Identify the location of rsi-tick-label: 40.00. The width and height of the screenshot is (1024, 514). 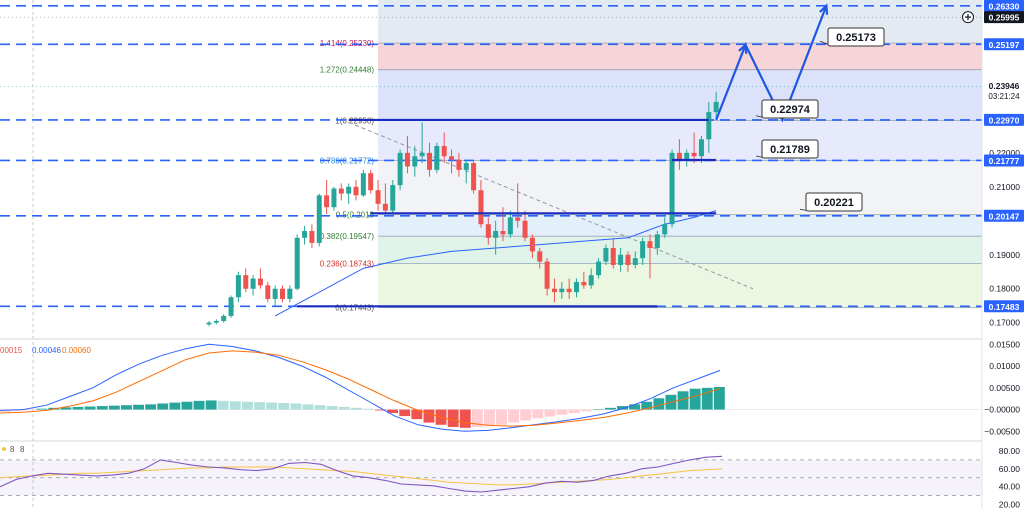
(1010, 487).